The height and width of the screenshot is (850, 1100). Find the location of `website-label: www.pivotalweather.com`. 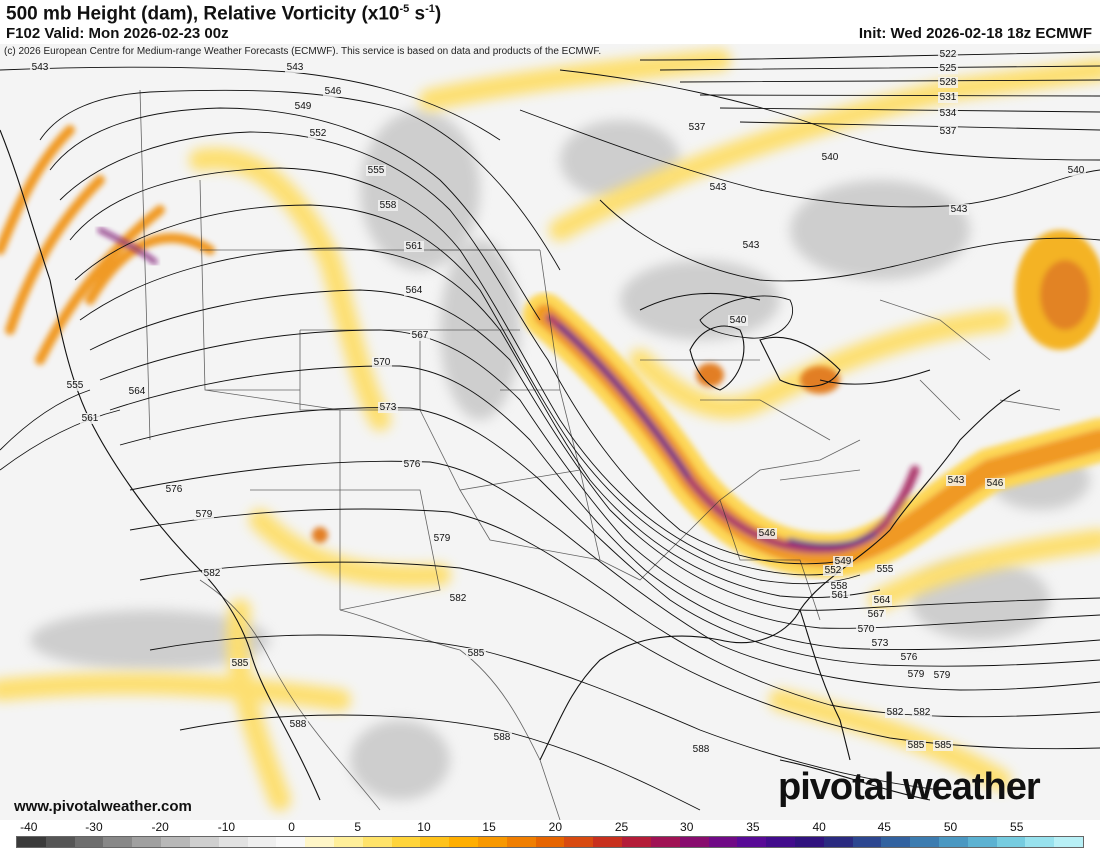

website-label: www.pivotalweather.com is located at coordinates (103, 806).